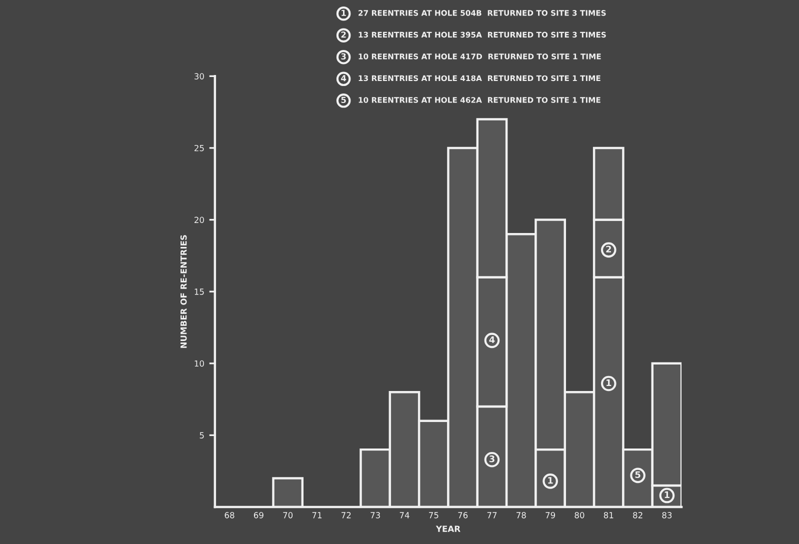 This screenshot has width=799, height=544. Describe the element at coordinates (491, 458) in the screenshot. I see `annotation: 3` at that location.